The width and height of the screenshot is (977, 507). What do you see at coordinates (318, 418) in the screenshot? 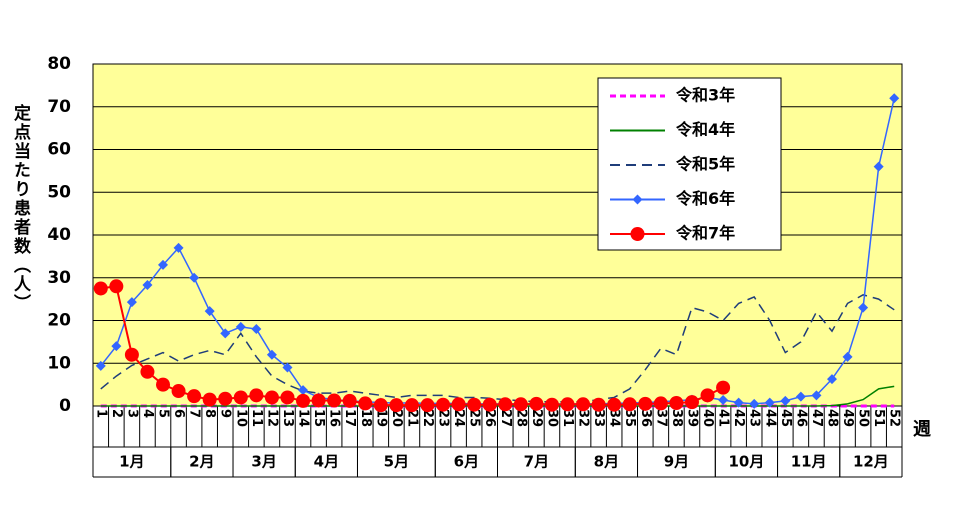
I see `x-tick-label: 15` at bounding box center [318, 418].